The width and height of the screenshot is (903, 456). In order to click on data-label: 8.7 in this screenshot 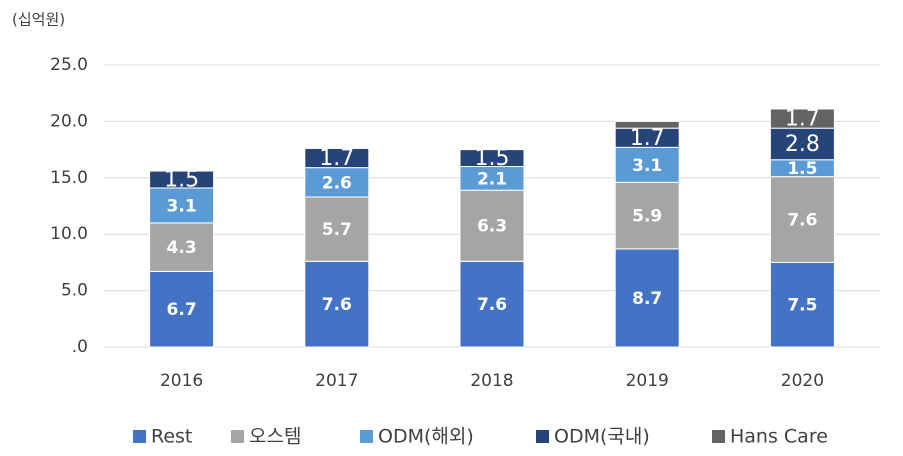, I will do `click(647, 299)`.